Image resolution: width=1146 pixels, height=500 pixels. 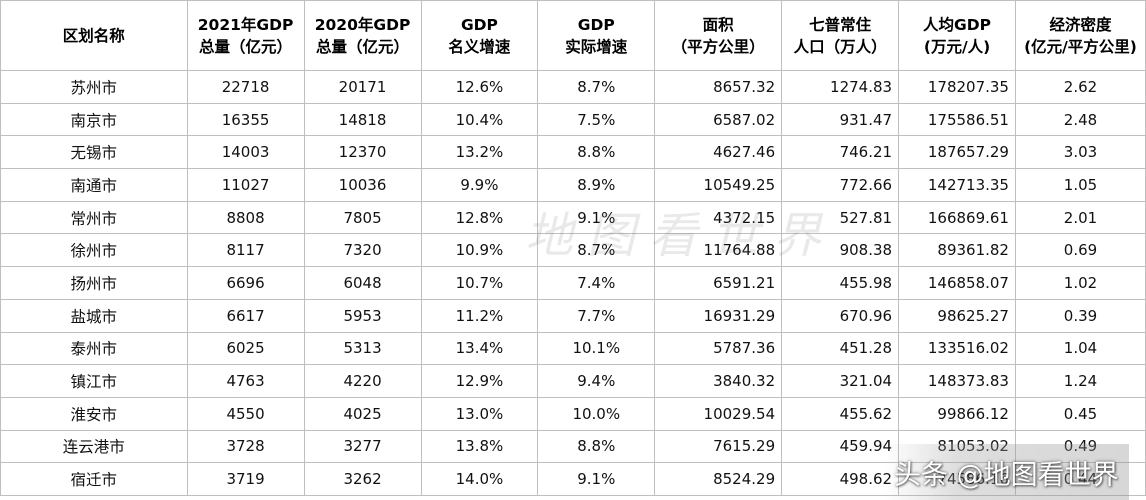 What do you see at coordinates (94, 413) in the screenshot?
I see `city-name-cell: 淮安市` at bounding box center [94, 413].